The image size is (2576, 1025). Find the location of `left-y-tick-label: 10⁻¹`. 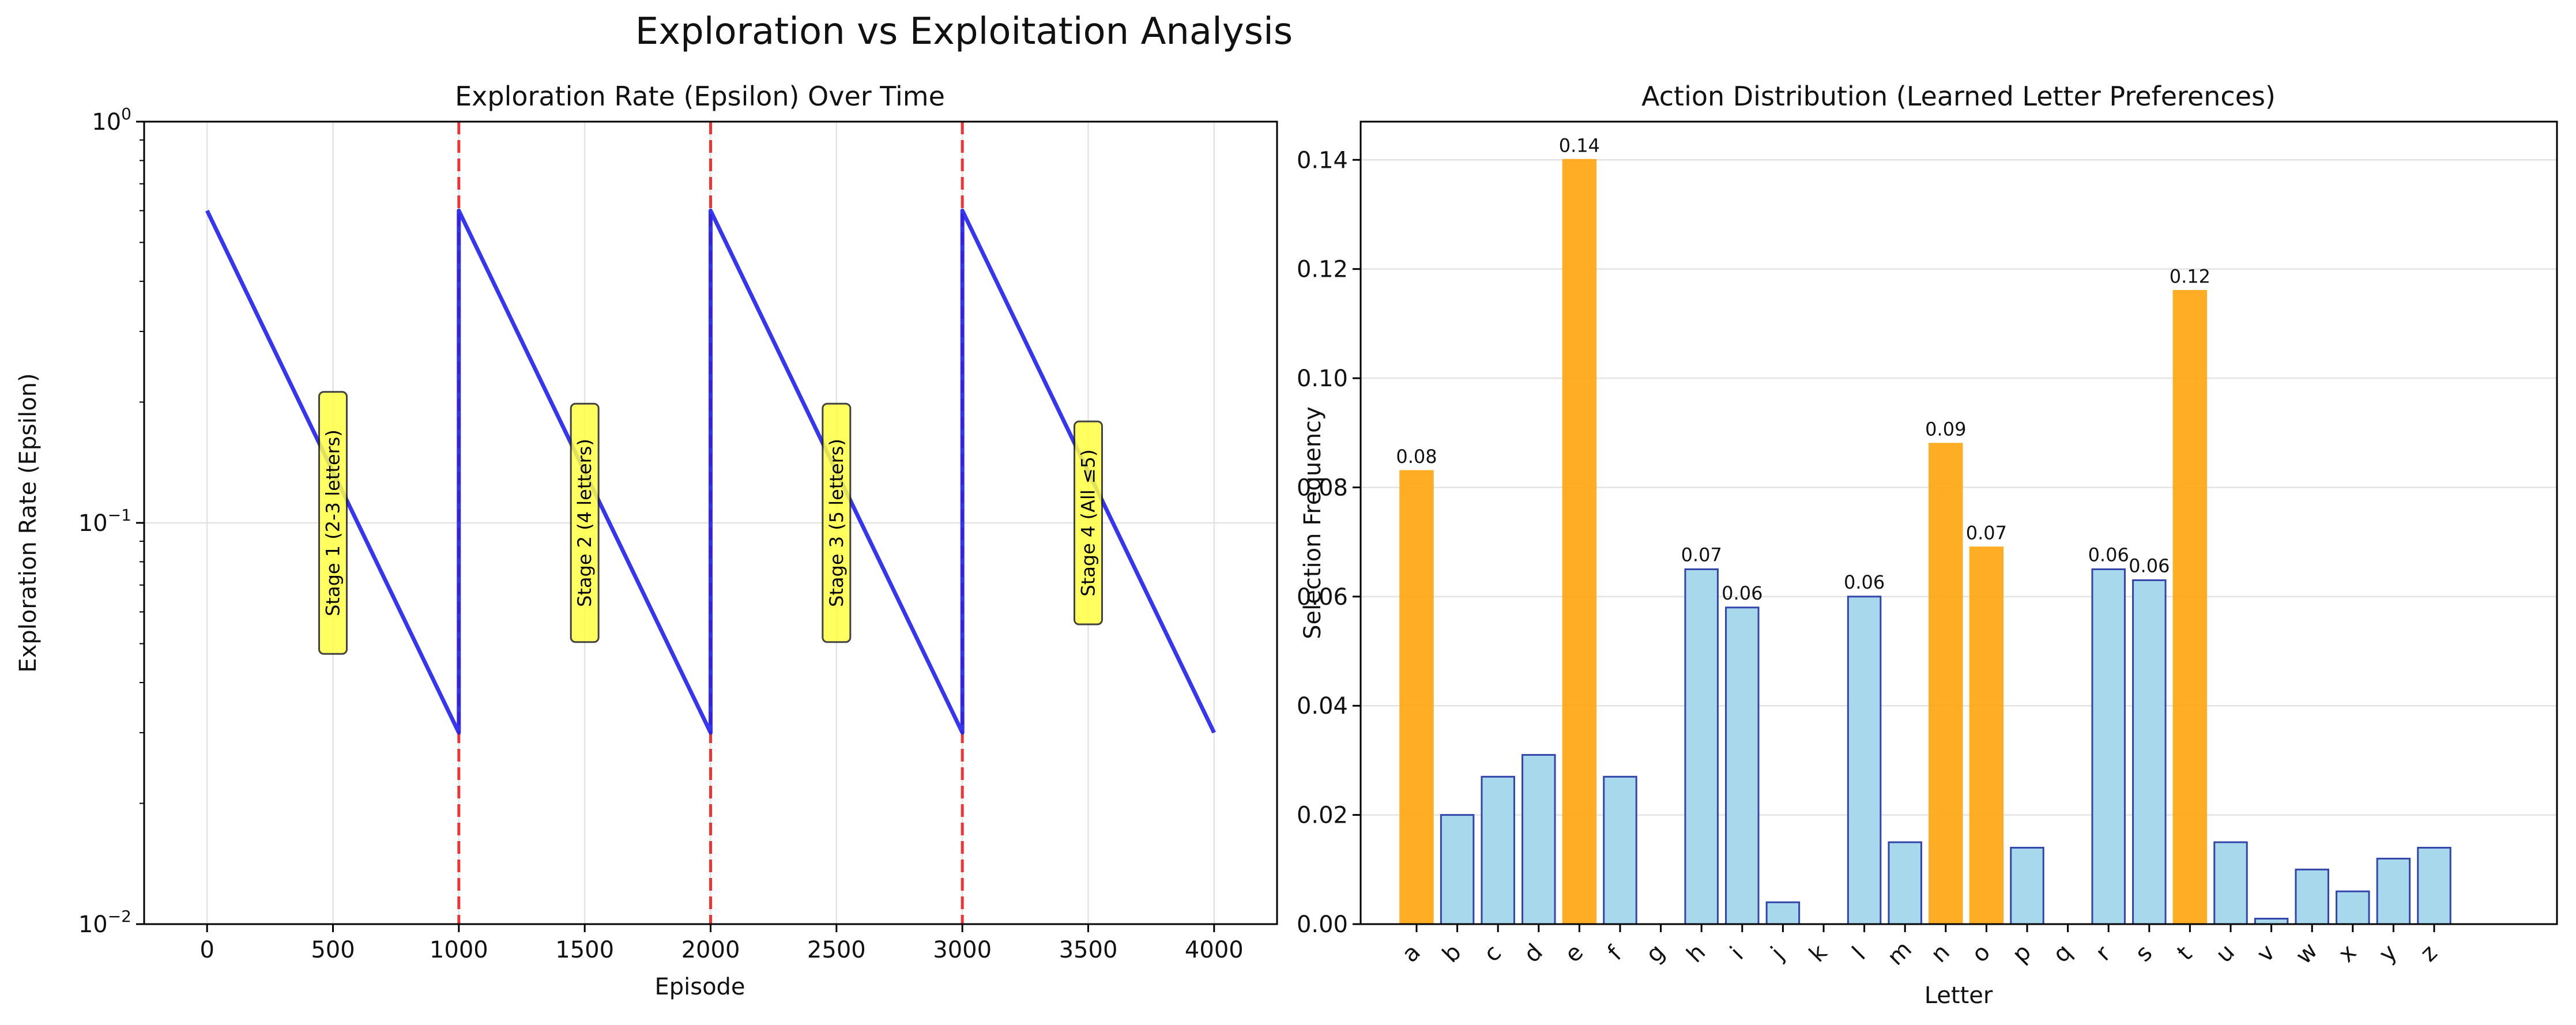

left-y-tick-label: 10⁻¹ is located at coordinates (104, 521).